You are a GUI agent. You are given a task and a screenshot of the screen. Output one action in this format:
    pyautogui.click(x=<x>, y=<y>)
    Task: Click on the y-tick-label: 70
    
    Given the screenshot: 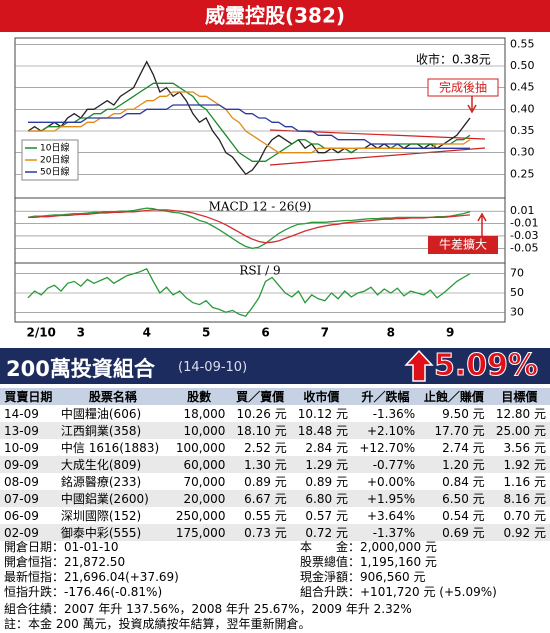 What is the action you would take?
    pyautogui.click(x=517, y=273)
    